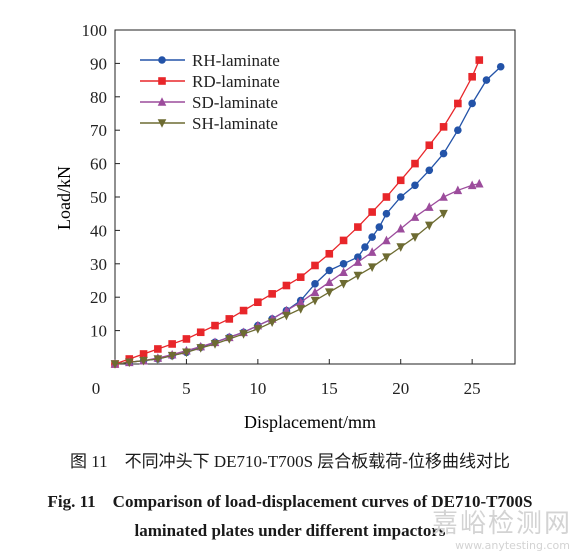 The image size is (580, 558). I want to click on legend-item: SH-laminate, so click(209, 123).